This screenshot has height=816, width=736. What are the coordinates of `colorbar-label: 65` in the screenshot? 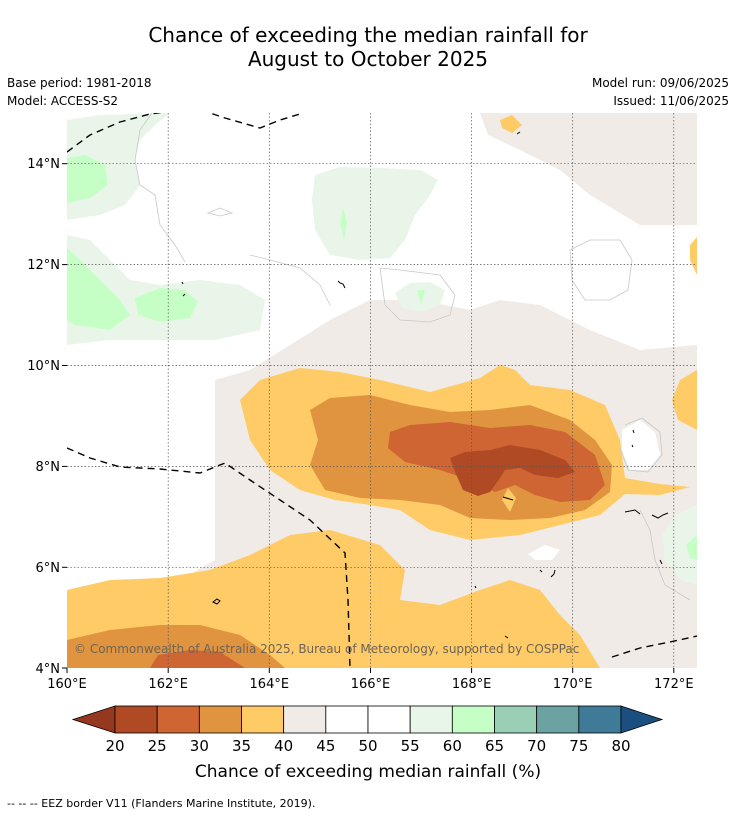 It's located at (494, 746).